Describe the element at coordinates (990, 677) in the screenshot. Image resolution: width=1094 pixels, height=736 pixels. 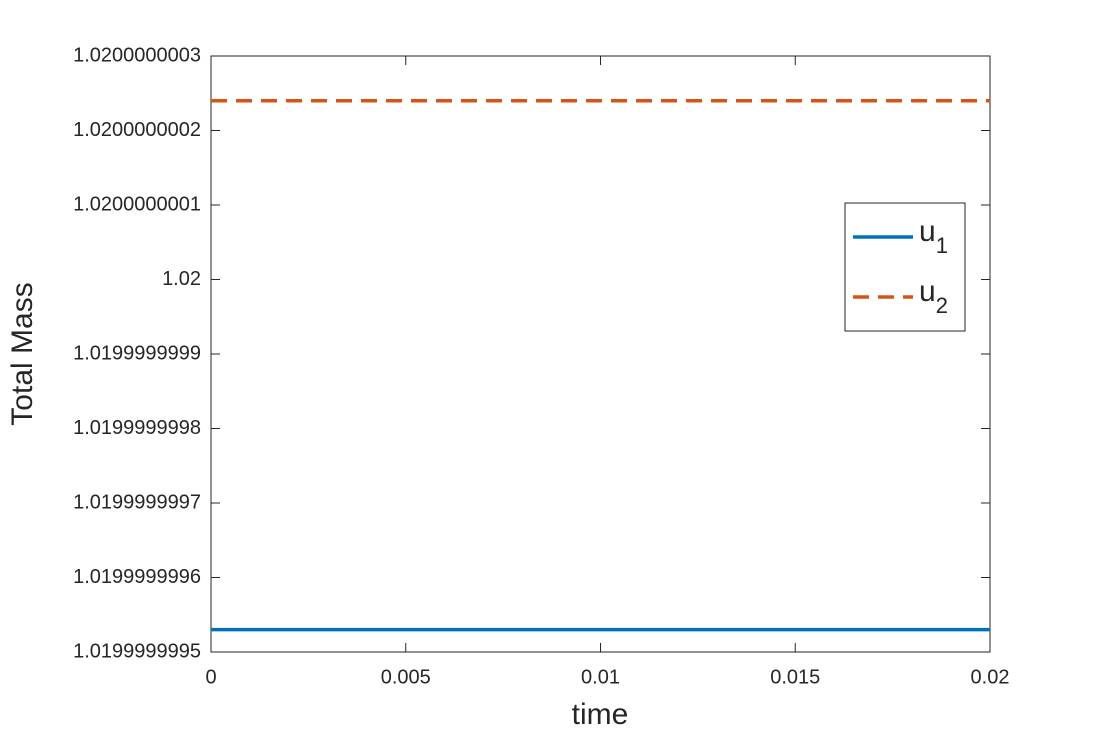
I see `x-tick-label: 0.02` at that location.